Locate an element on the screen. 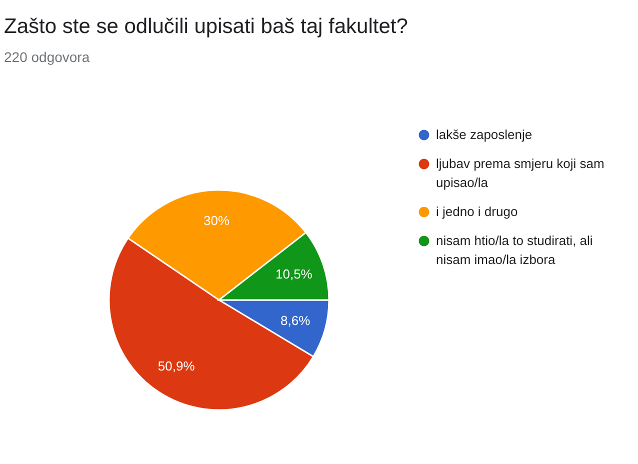  data-label: 8,6% is located at coordinates (295, 320).